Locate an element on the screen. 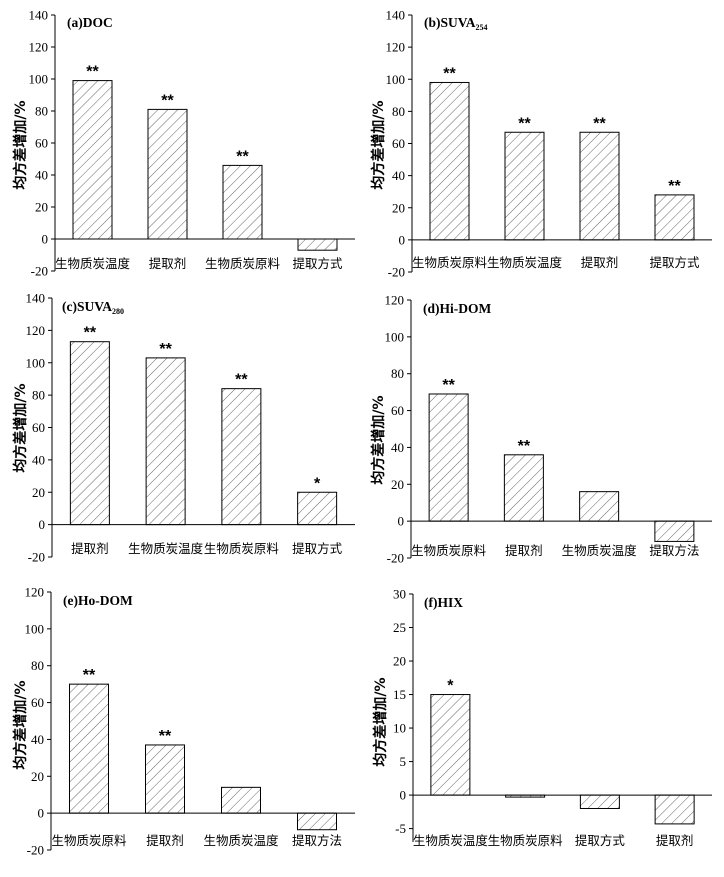 The image size is (724, 877). panel-title-subscript: 280 is located at coordinates (118, 311).